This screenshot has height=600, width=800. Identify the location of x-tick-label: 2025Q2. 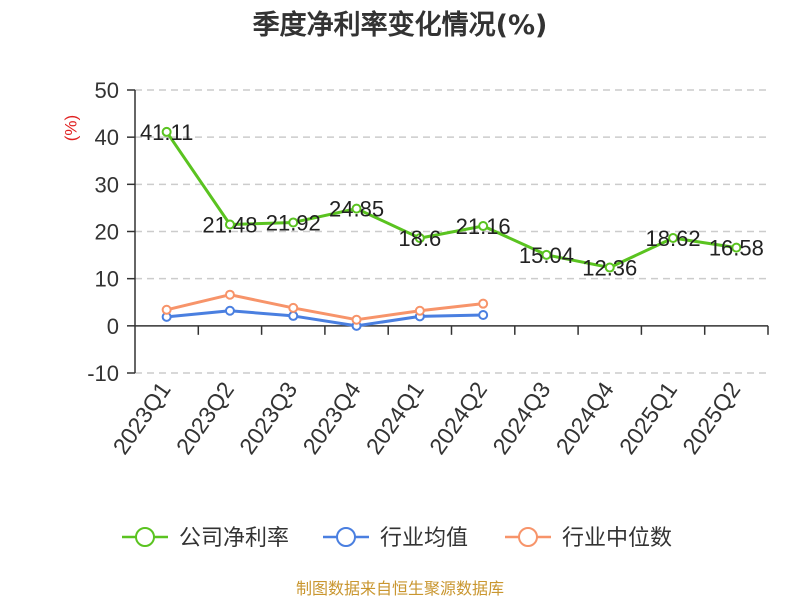
(711, 418).